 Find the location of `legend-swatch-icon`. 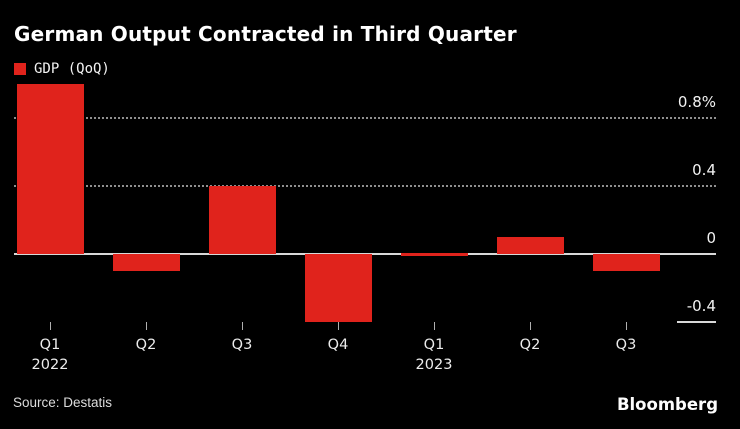

legend-swatch-icon is located at coordinates (20, 69).